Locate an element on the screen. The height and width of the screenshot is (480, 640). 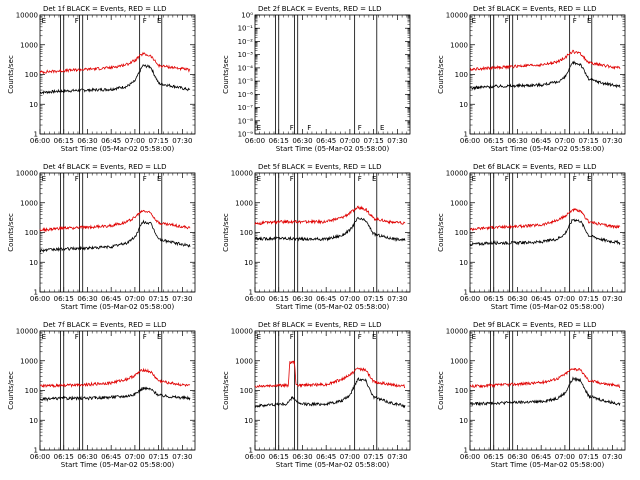
y-tick-label: 10⁻⁹ is located at coordinates (246, 135).